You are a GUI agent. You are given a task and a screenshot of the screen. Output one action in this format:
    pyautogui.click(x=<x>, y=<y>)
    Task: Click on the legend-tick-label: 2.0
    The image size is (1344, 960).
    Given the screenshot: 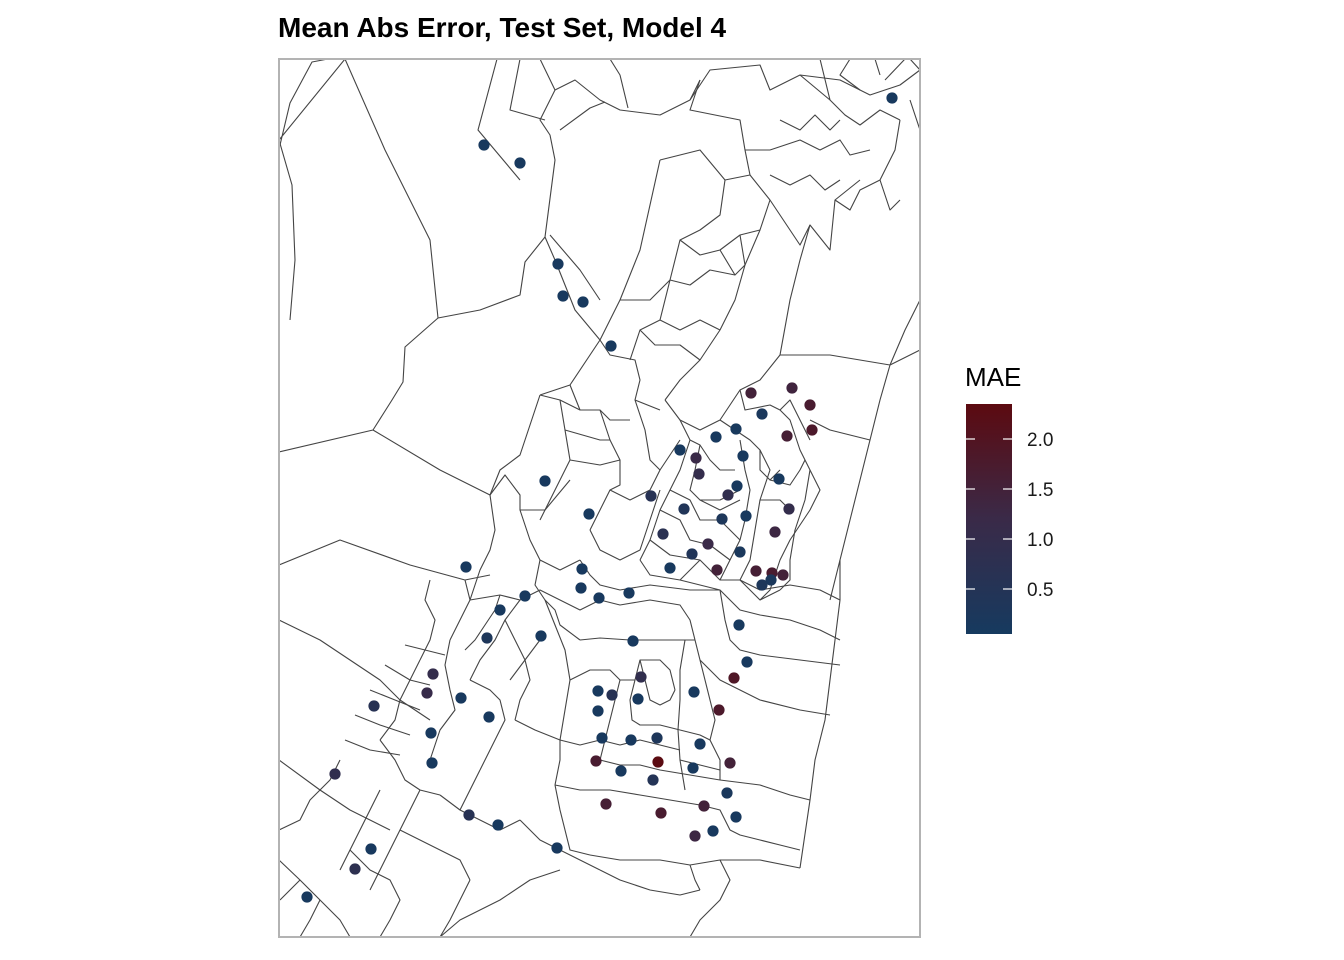 What is the action you would take?
    pyautogui.click(x=1040, y=440)
    